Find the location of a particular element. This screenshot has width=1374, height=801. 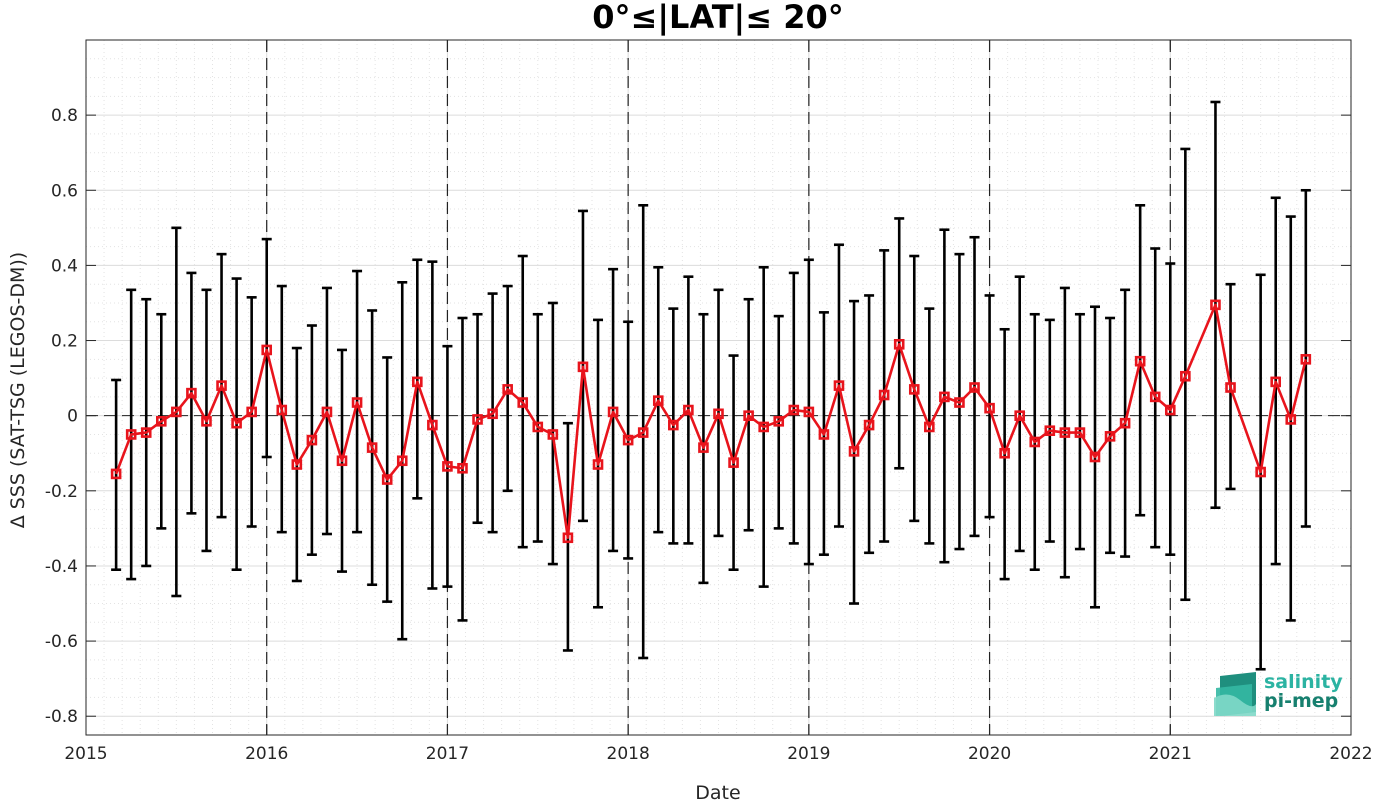

y-tick-label: 0 is located at coordinates (72, 417).